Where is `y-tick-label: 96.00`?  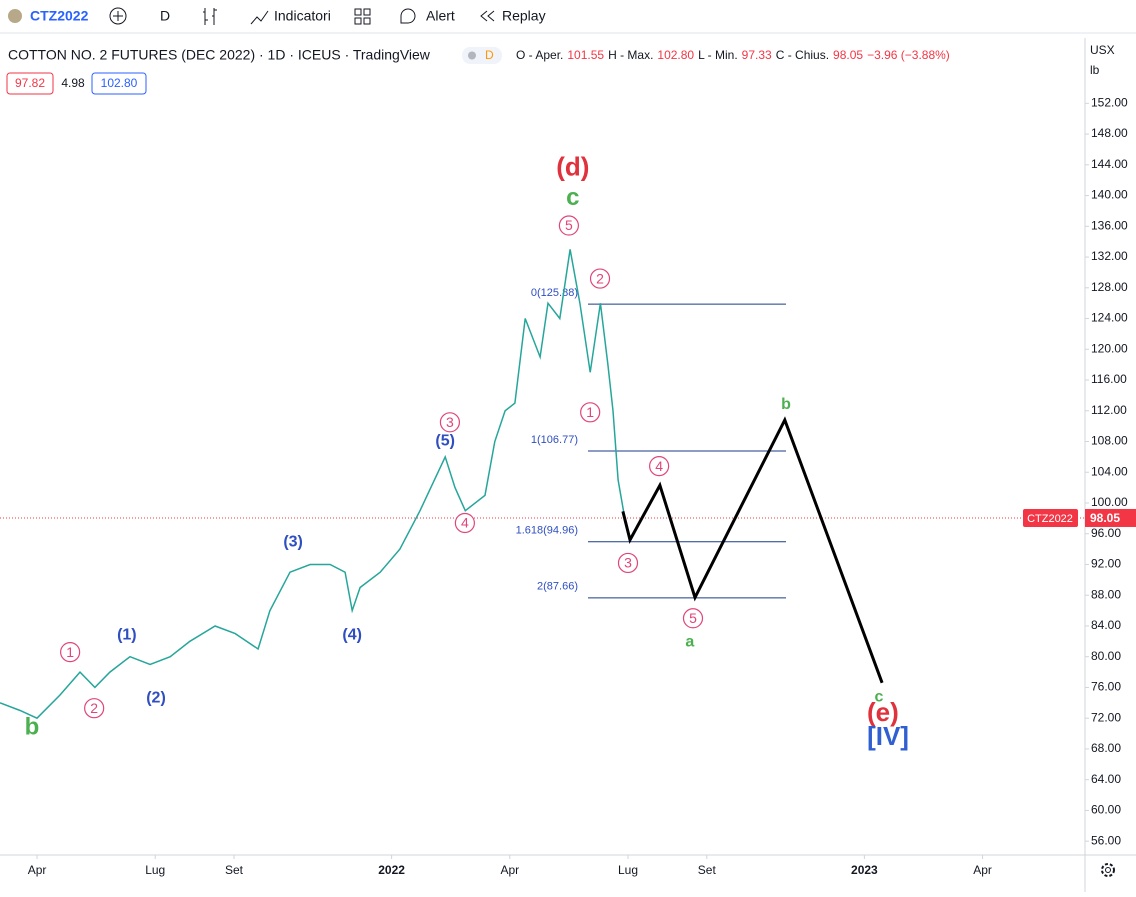
y-tick-label: 96.00 is located at coordinates (1106, 533).